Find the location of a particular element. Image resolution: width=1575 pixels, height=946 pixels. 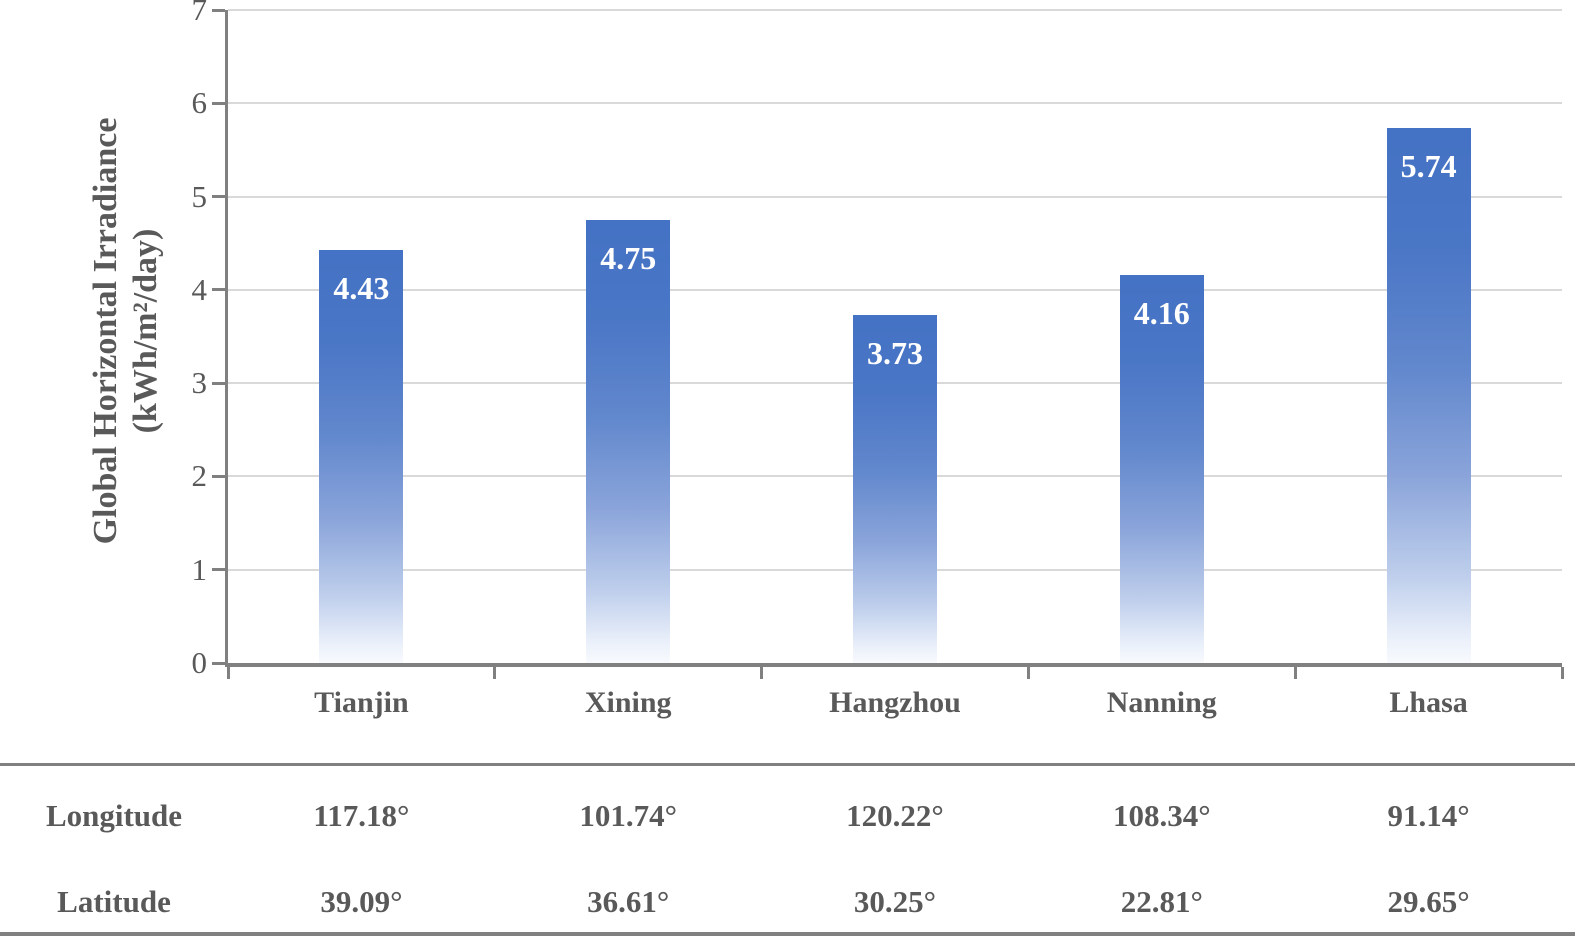

bar-tianjin: 4.43 is located at coordinates (361, 456).